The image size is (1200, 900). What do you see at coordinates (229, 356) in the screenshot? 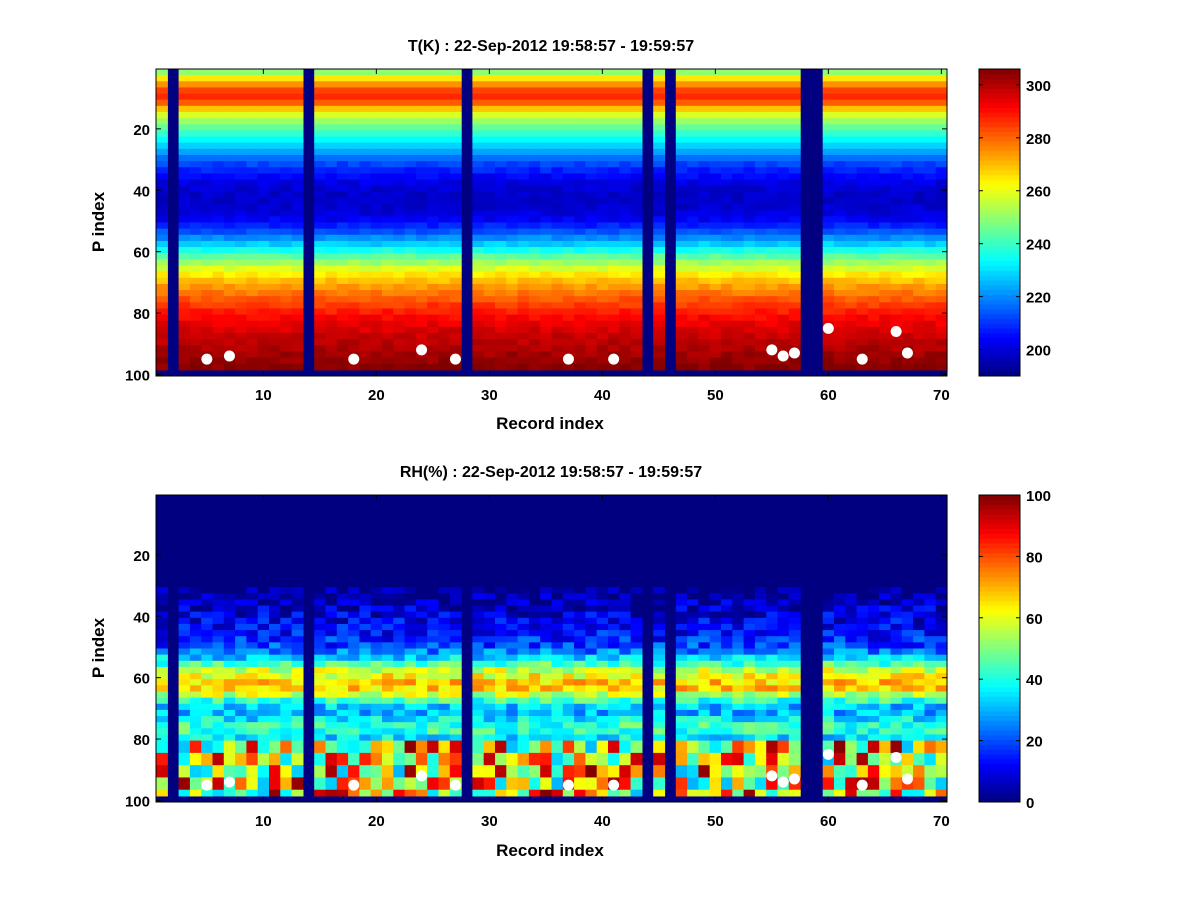
I see `data-marker` at bounding box center [229, 356].